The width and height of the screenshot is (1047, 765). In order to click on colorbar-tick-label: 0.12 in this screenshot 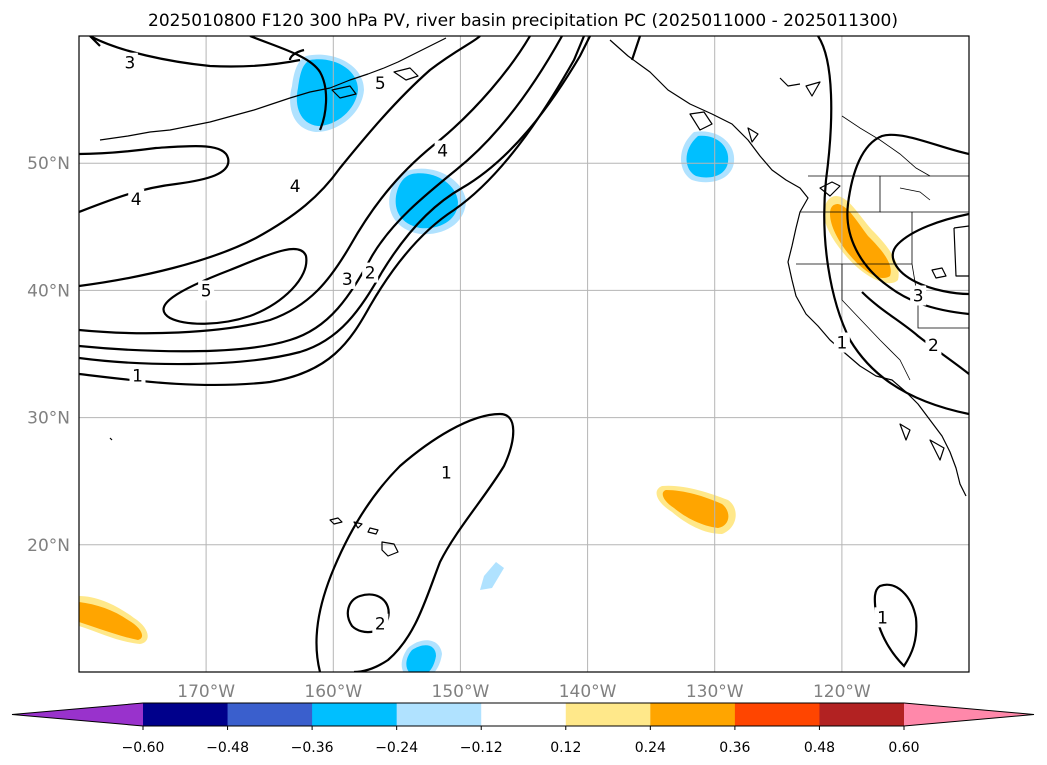, I will do `click(565, 748)`.